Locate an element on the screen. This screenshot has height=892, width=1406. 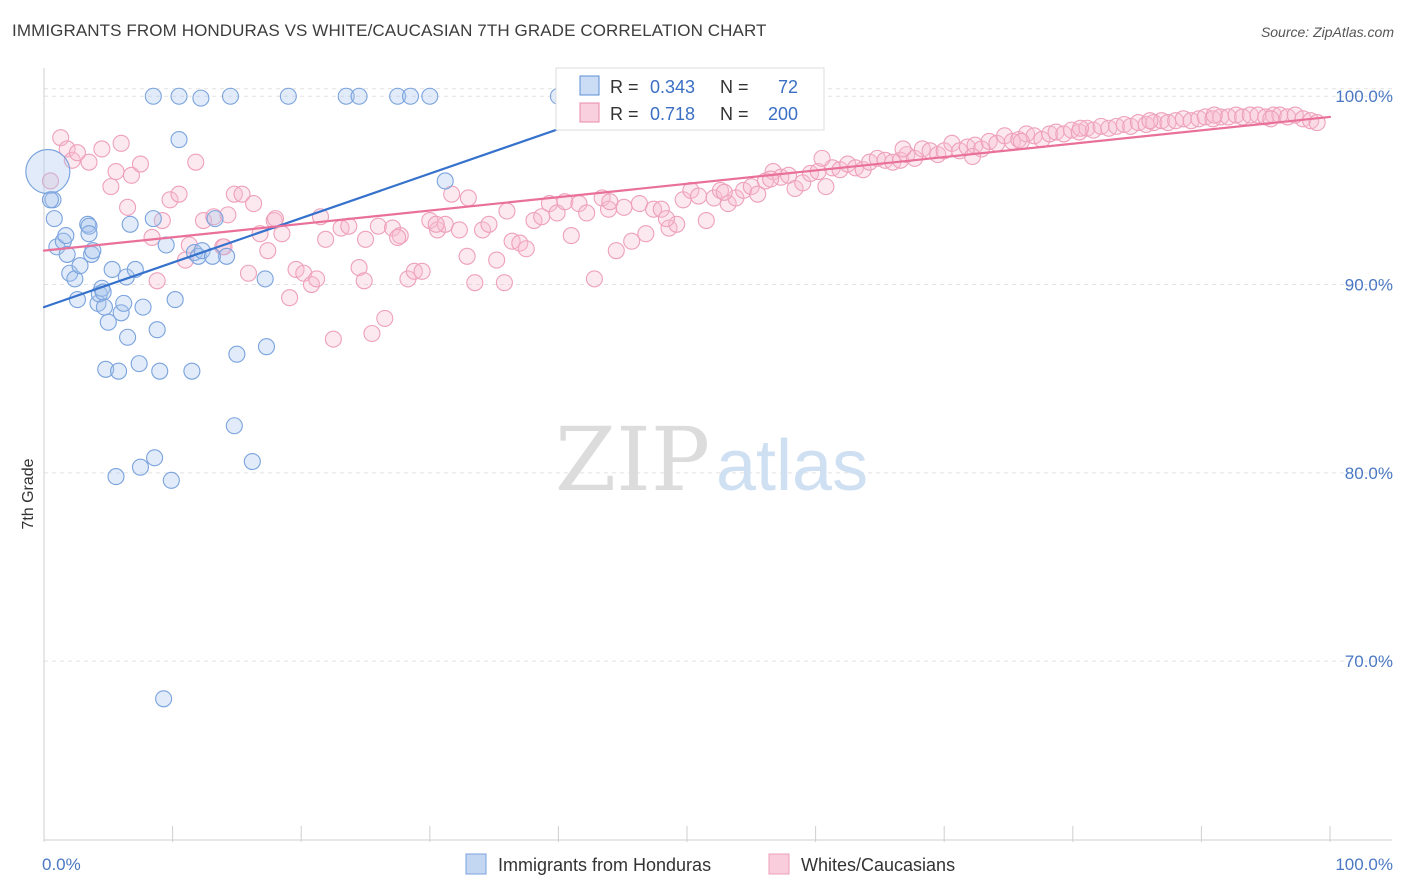
legend-label-whites: Whites/Caucasians is located at coordinates (878, 865).